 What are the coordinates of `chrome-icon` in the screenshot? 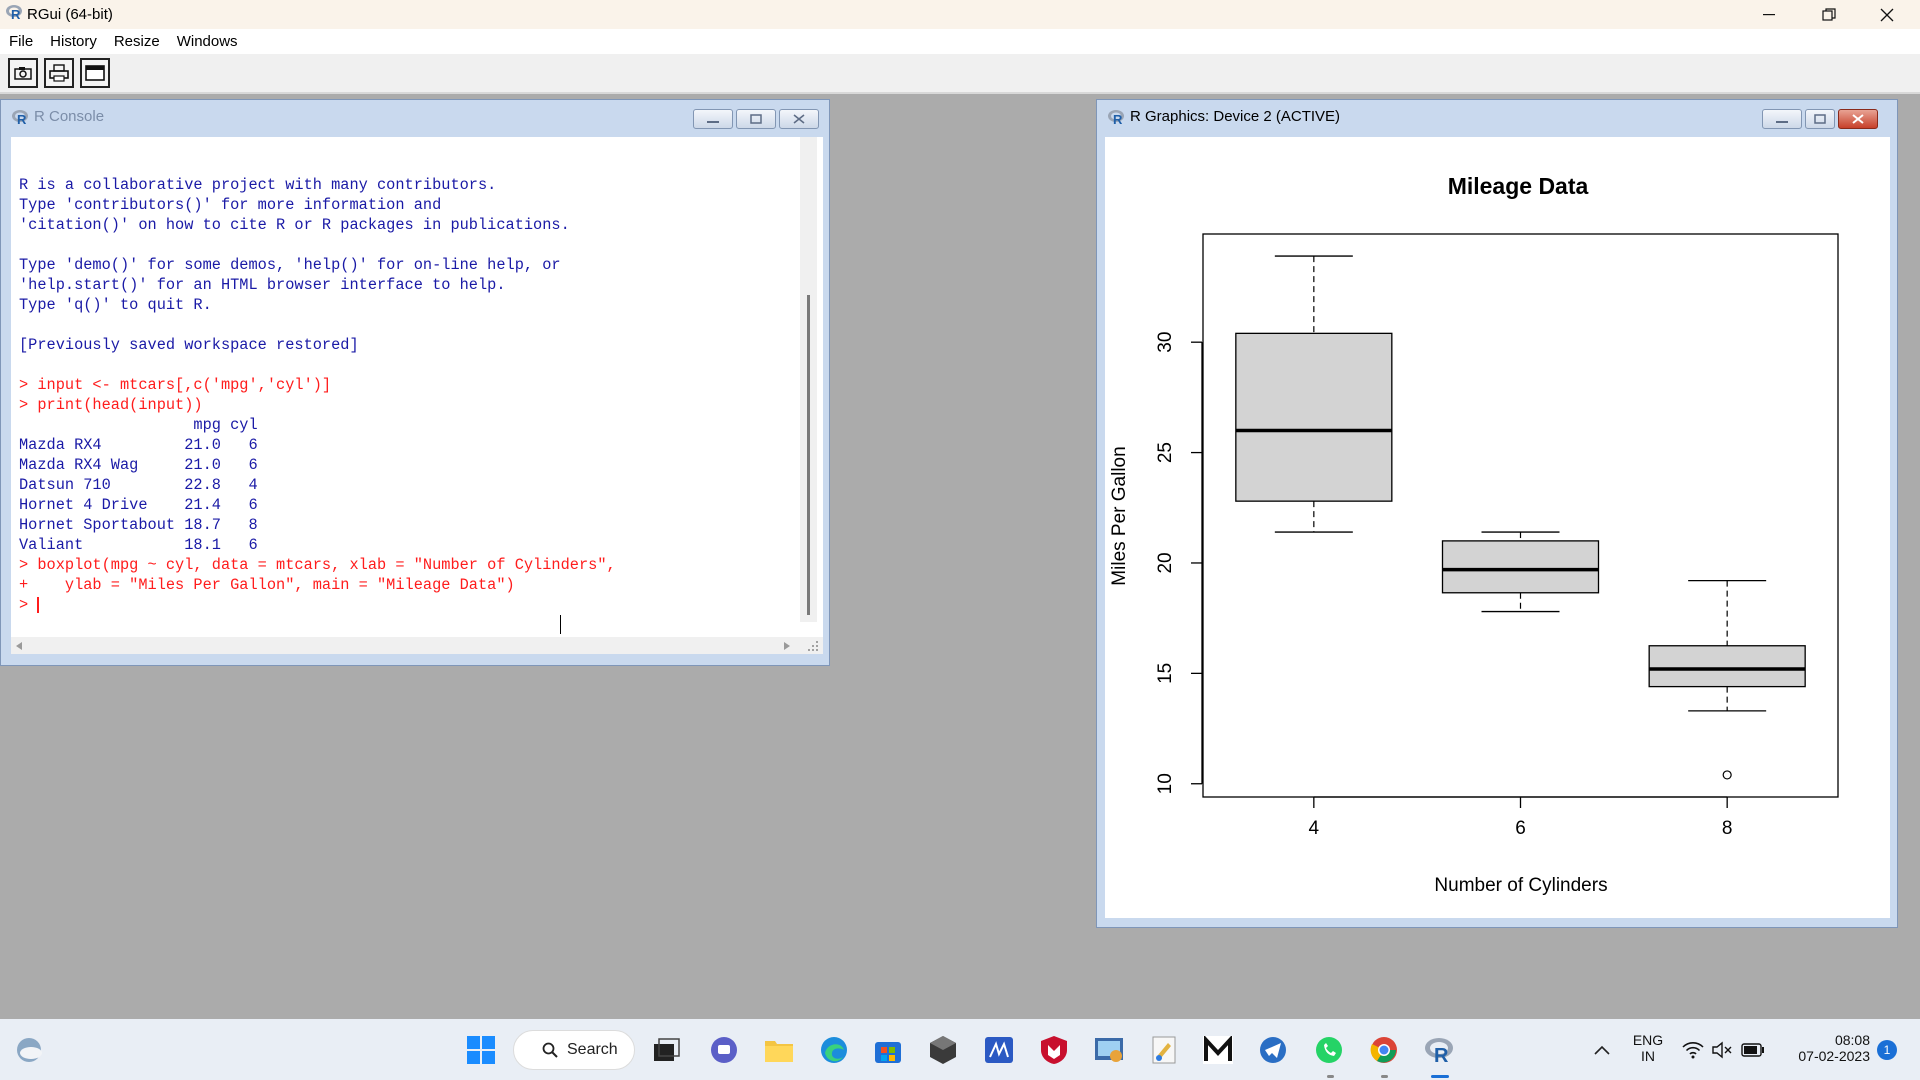 It's located at (1383, 1050).